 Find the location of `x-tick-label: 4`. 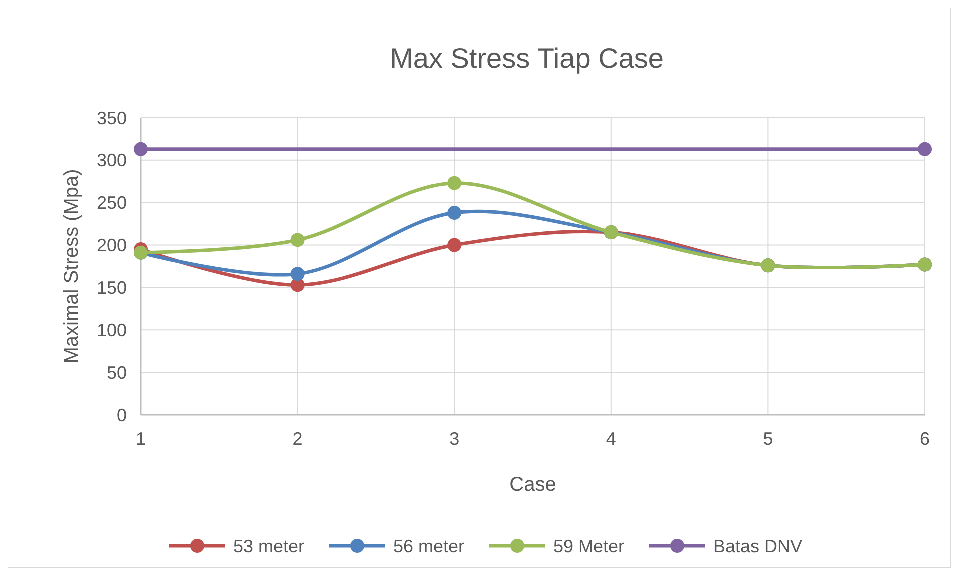

x-tick-label: 4 is located at coordinates (611, 439).